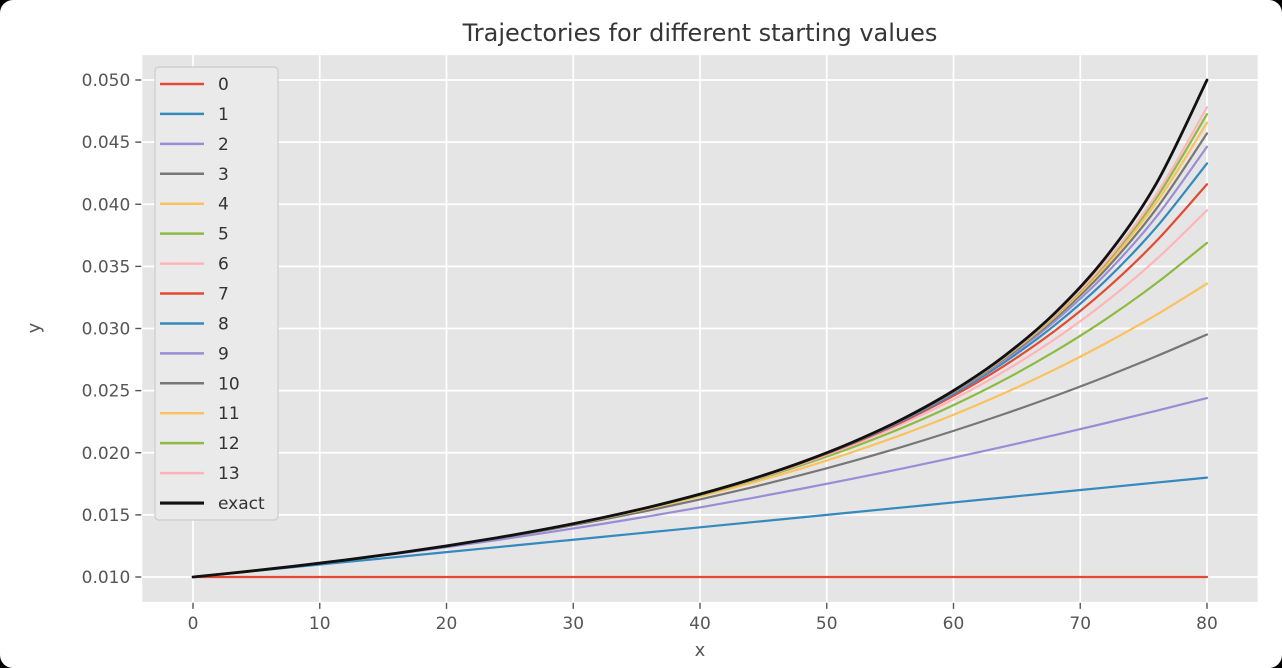 This screenshot has height=668, width=1282. What do you see at coordinates (223, 235) in the screenshot?
I see `legend-label-5: 5` at bounding box center [223, 235].